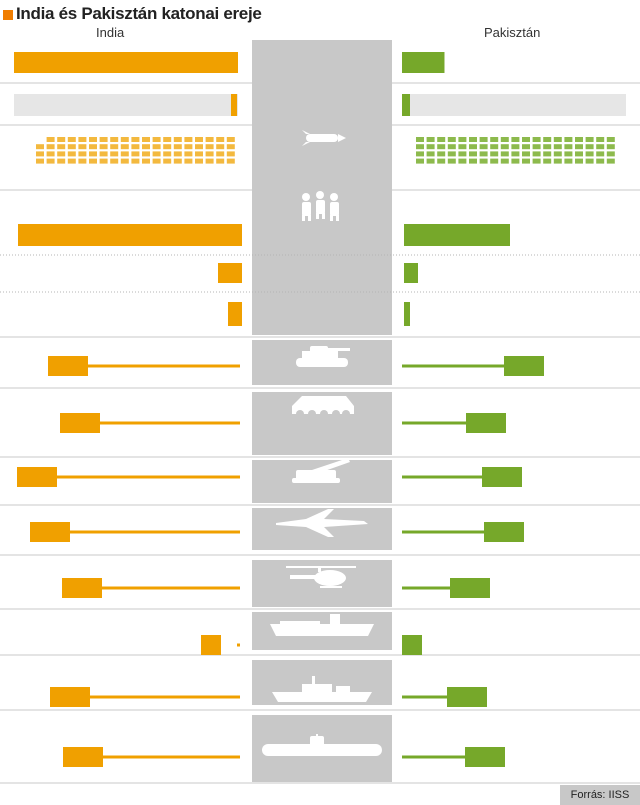 This screenshot has height=805, width=640. I want to click on submarine-icon, so click(322, 745).